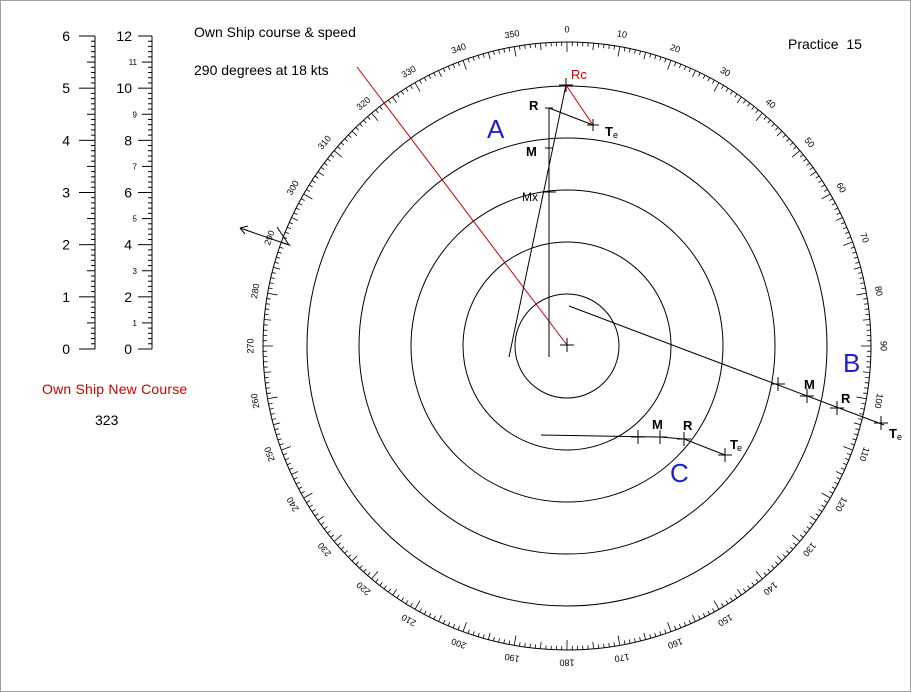 The width and height of the screenshot is (911, 692). Describe the element at coordinates (675, 48) in the screenshot. I see `bearing-label: 20` at that location.